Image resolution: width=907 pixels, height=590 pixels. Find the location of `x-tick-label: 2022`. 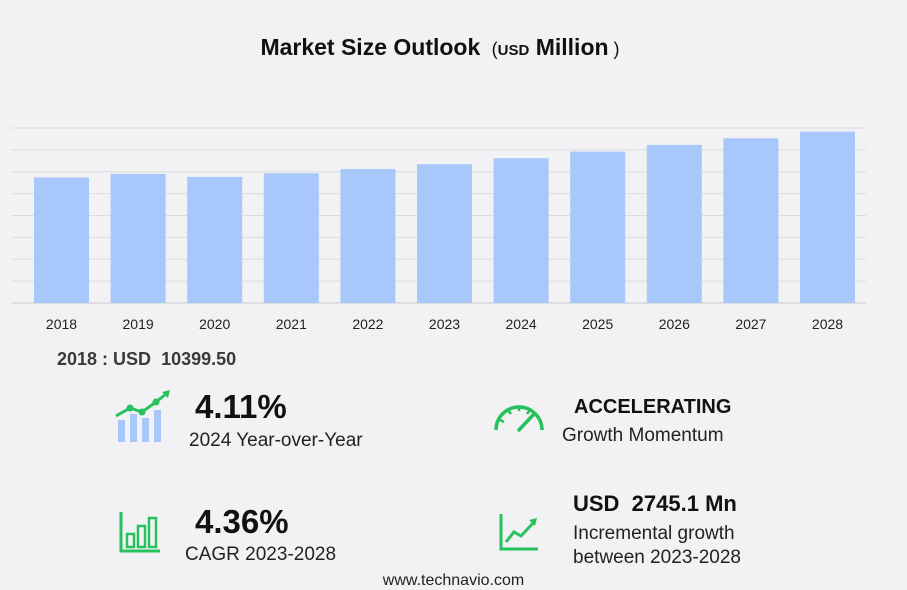

x-tick-label: 2022 is located at coordinates (367, 324).